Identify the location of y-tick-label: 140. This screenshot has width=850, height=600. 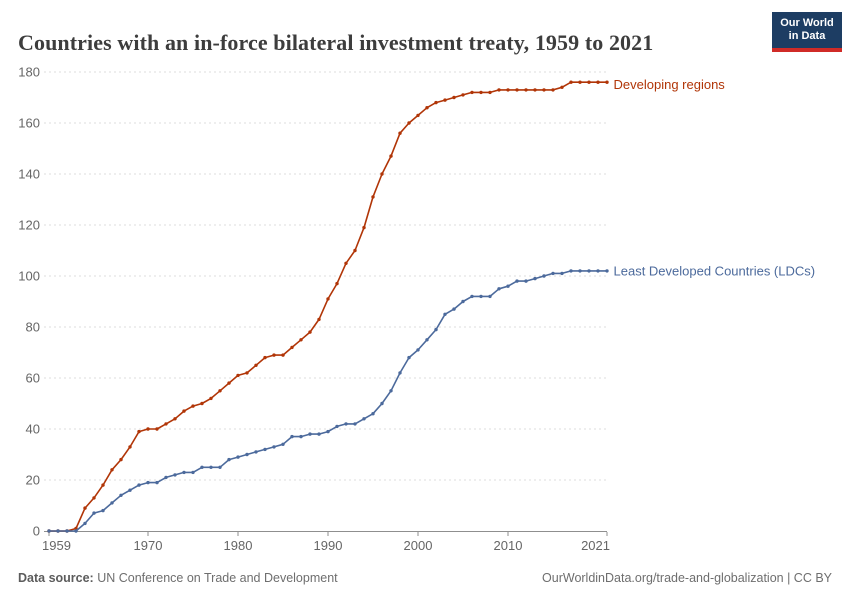
(29, 174).